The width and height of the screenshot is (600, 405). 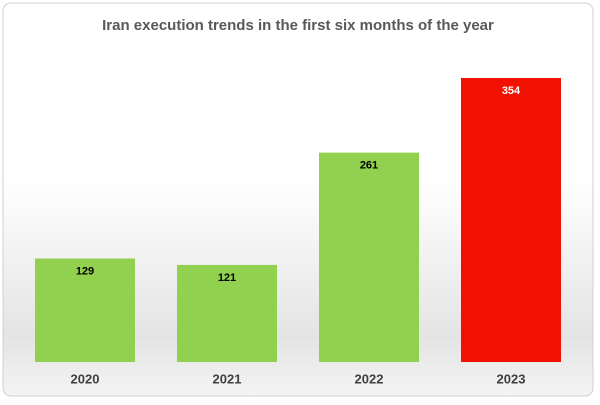 I want to click on value-label: 354, so click(x=511, y=91).